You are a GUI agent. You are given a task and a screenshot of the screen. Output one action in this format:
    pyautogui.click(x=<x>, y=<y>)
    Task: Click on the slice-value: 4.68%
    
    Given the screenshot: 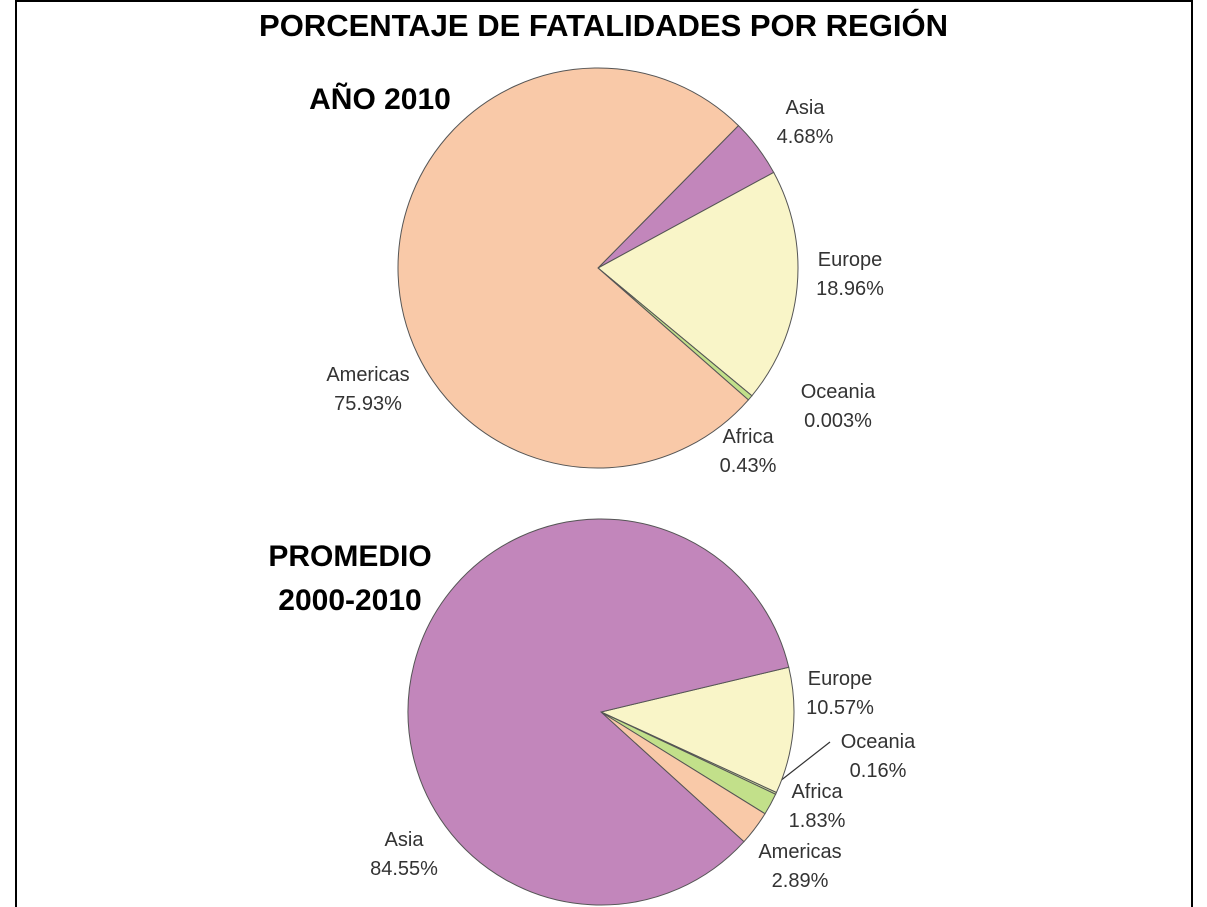 What is the action you would take?
    pyautogui.click(x=805, y=137)
    